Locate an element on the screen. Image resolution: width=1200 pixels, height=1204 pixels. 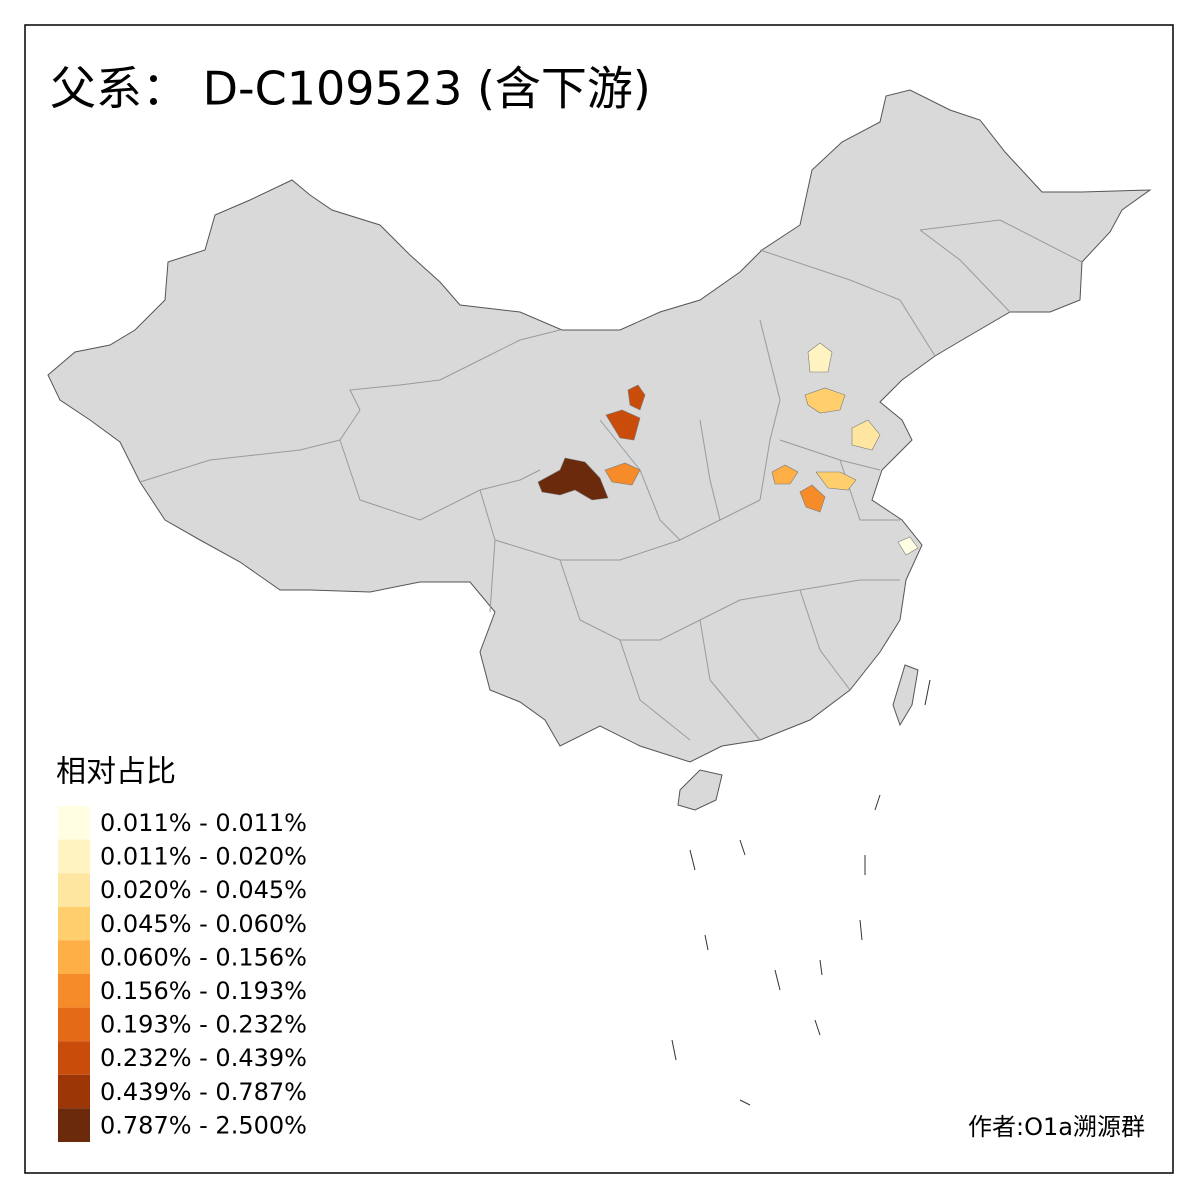
legend-label: 0.439% - 0.787% is located at coordinates (203, 1092).